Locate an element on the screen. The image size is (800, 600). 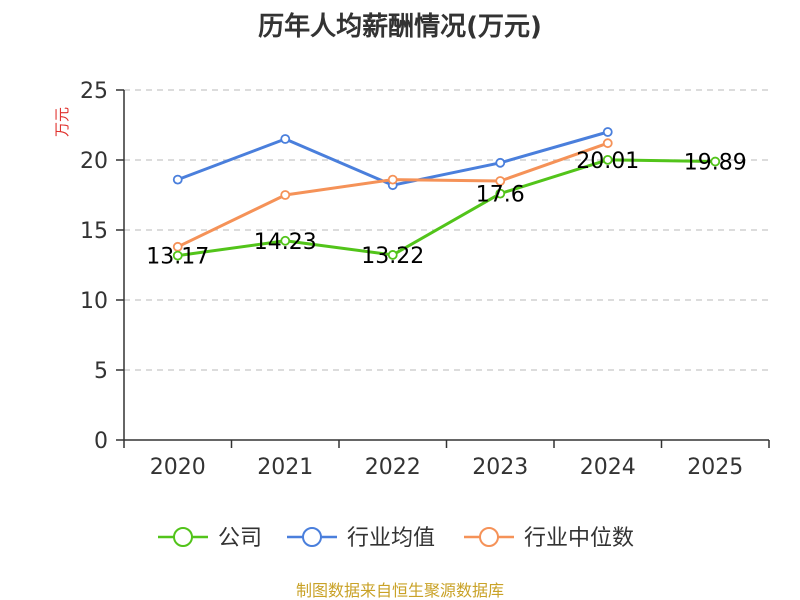
y-tick-label: 25 is located at coordinates (94, 91).